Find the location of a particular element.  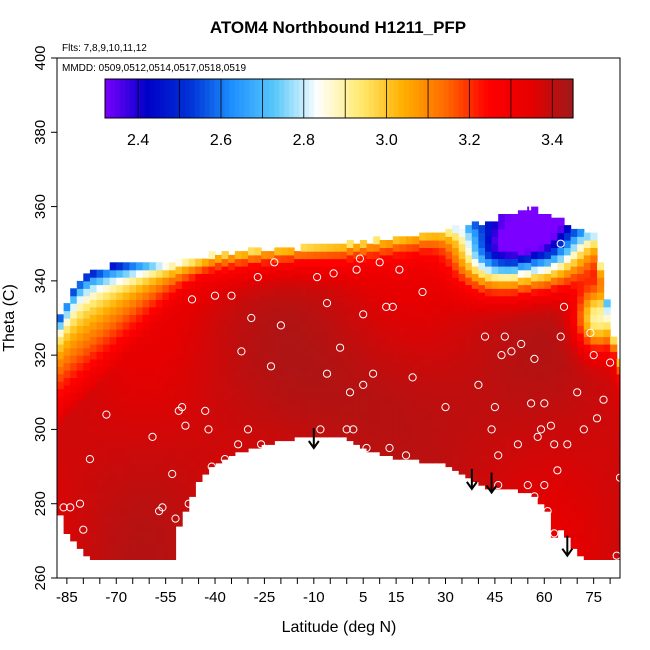

y-tick-label: 340 is located at coordinates (40, 280).